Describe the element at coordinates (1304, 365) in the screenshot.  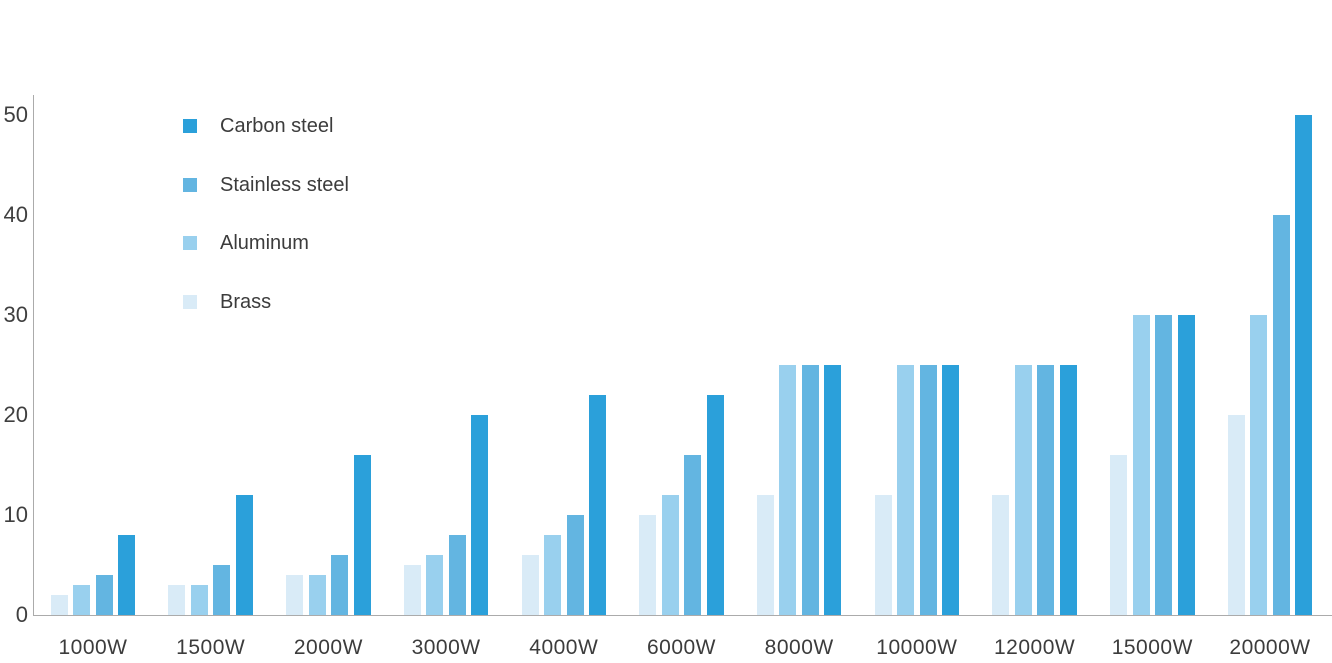
I see `bar-carbon-steel-20000W` at that location.